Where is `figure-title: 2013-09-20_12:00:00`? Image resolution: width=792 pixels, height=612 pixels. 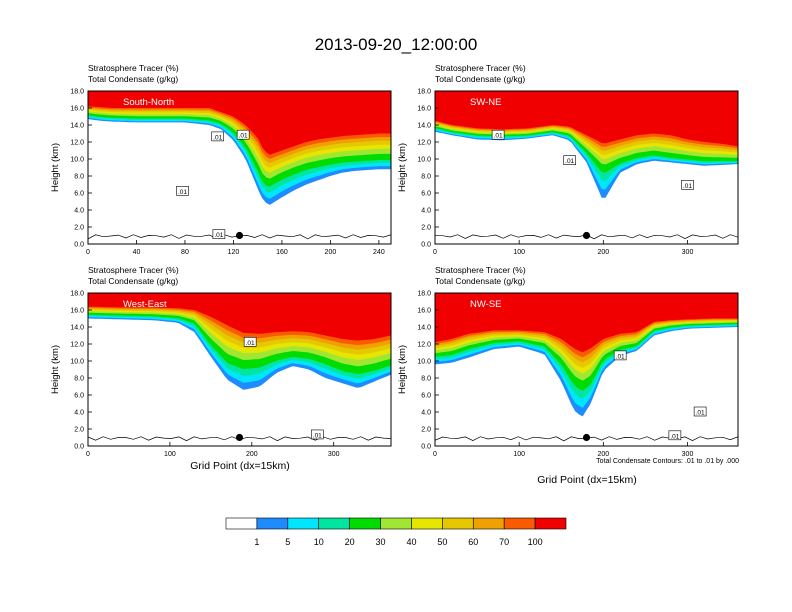
figure-title: 2013-09-20_12:00:00 is located at coordinates (396, 44).